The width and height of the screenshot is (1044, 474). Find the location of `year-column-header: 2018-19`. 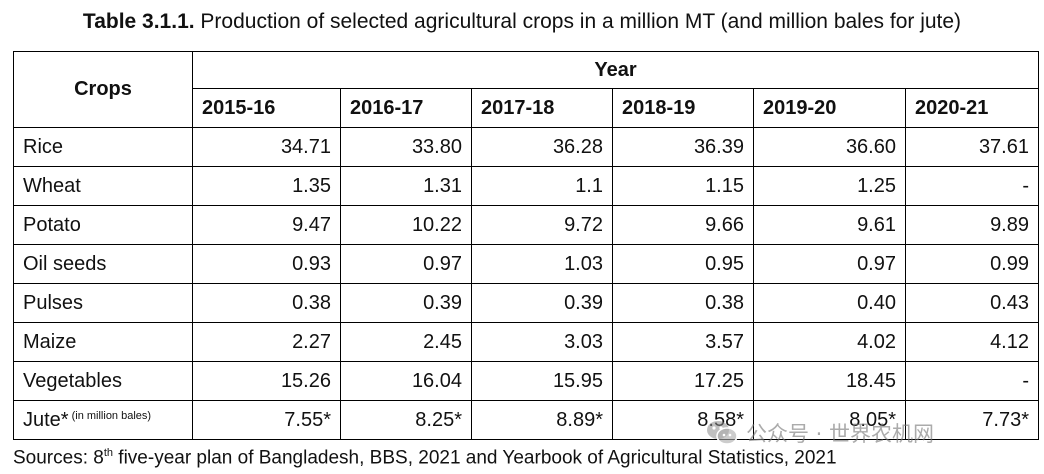

year-column-header: 2018-19 is located at coordinates (683, 108).